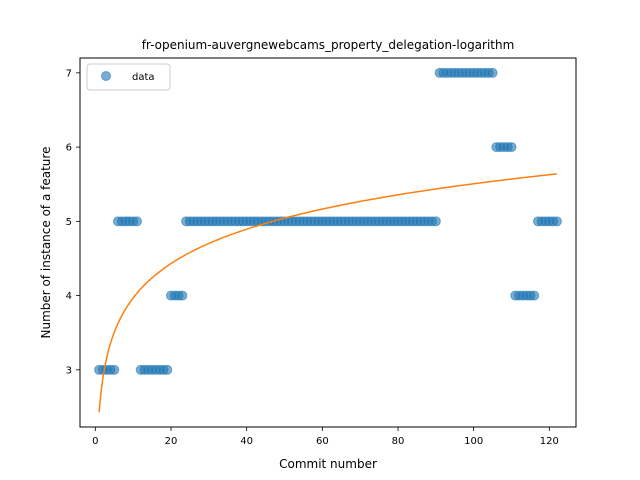  Describe the element at coordinates (398, 441) in the screenshot. I see `x-tick-label: 80` at that location.